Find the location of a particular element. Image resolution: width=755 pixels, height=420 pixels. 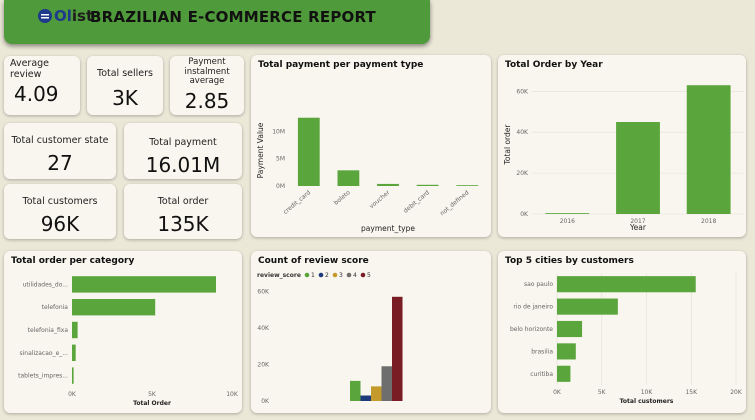

kpi-label: Payment instalment average is located at coordinates (207, 71).